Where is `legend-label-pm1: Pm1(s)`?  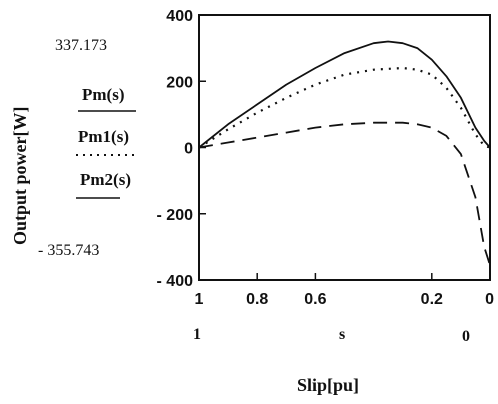
legend-label-pm1: Pm1(s) is located at coordinates (103, 136).